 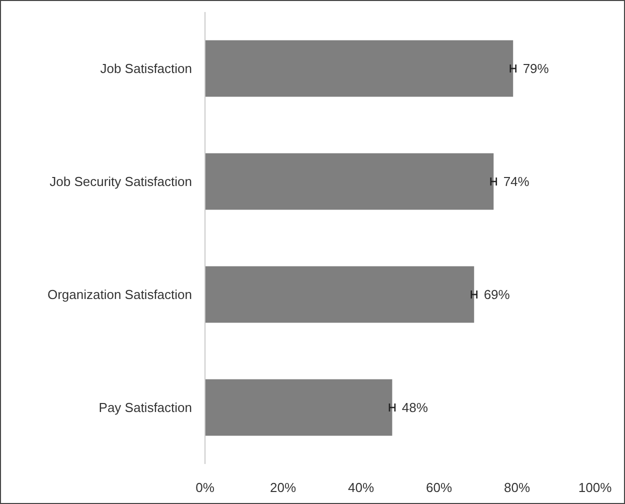 What do you see at coordinates (517, 487) in the screenshot?
I see `x-tick-label: 80%` at bounding box center [517, 487].